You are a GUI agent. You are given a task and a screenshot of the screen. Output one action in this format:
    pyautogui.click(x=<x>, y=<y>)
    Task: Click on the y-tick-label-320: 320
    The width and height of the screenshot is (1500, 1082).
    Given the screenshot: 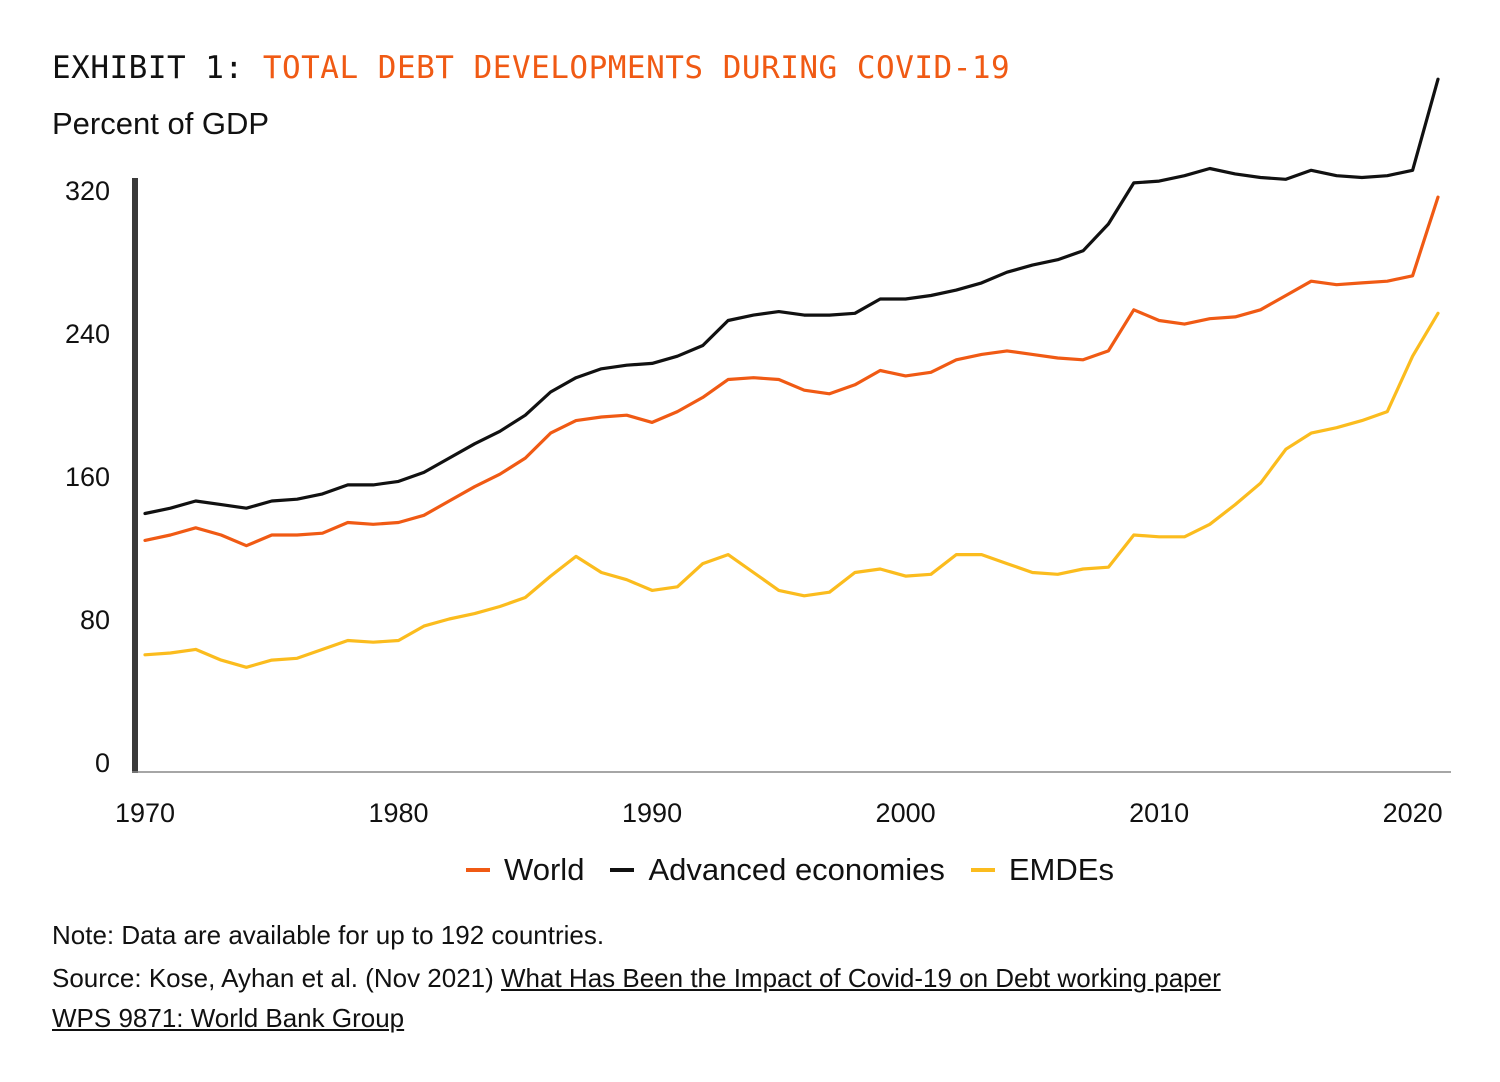 What is the action you would take?
    pyautogui.click(x=87, y=191)
    